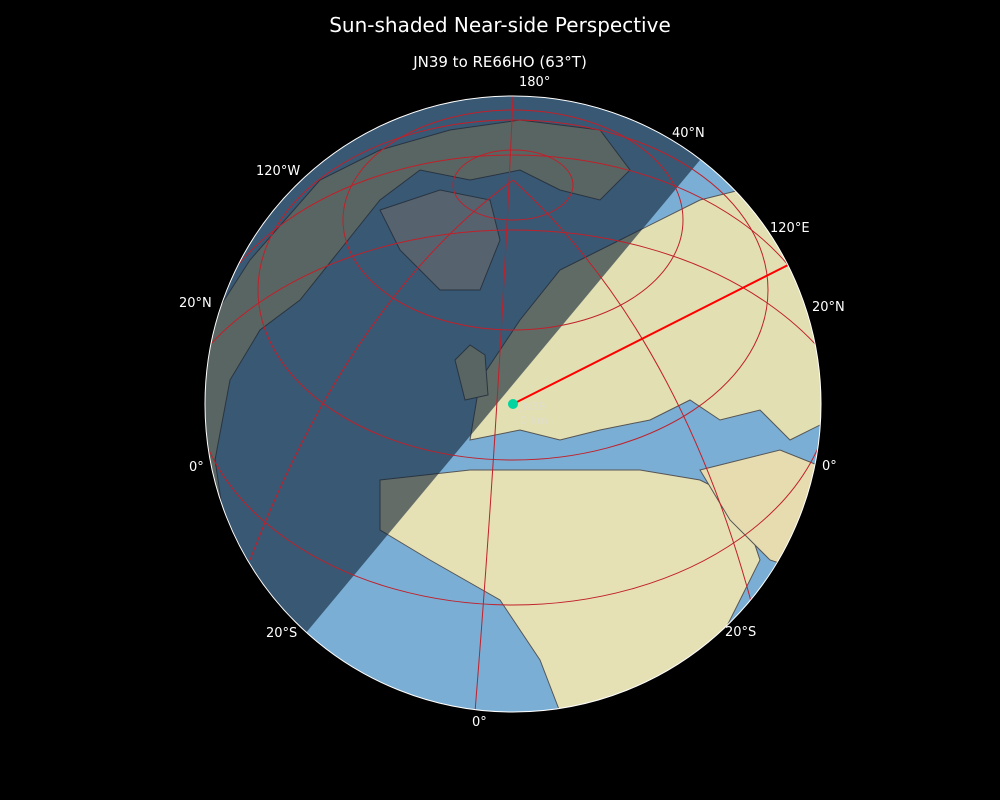  What do you see at coordinates (535, 82) in the screenshot?
I see `label-180: 180°` at bounding box center [535, 82].